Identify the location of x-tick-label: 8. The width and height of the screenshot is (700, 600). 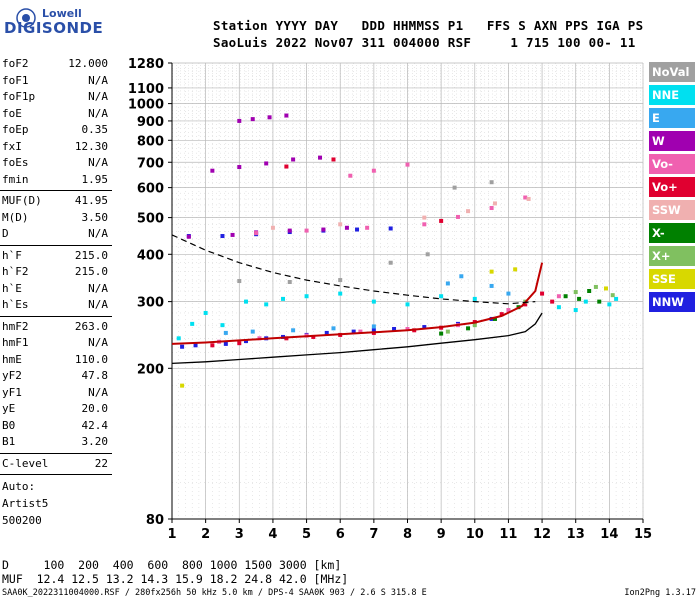
(407, 534).